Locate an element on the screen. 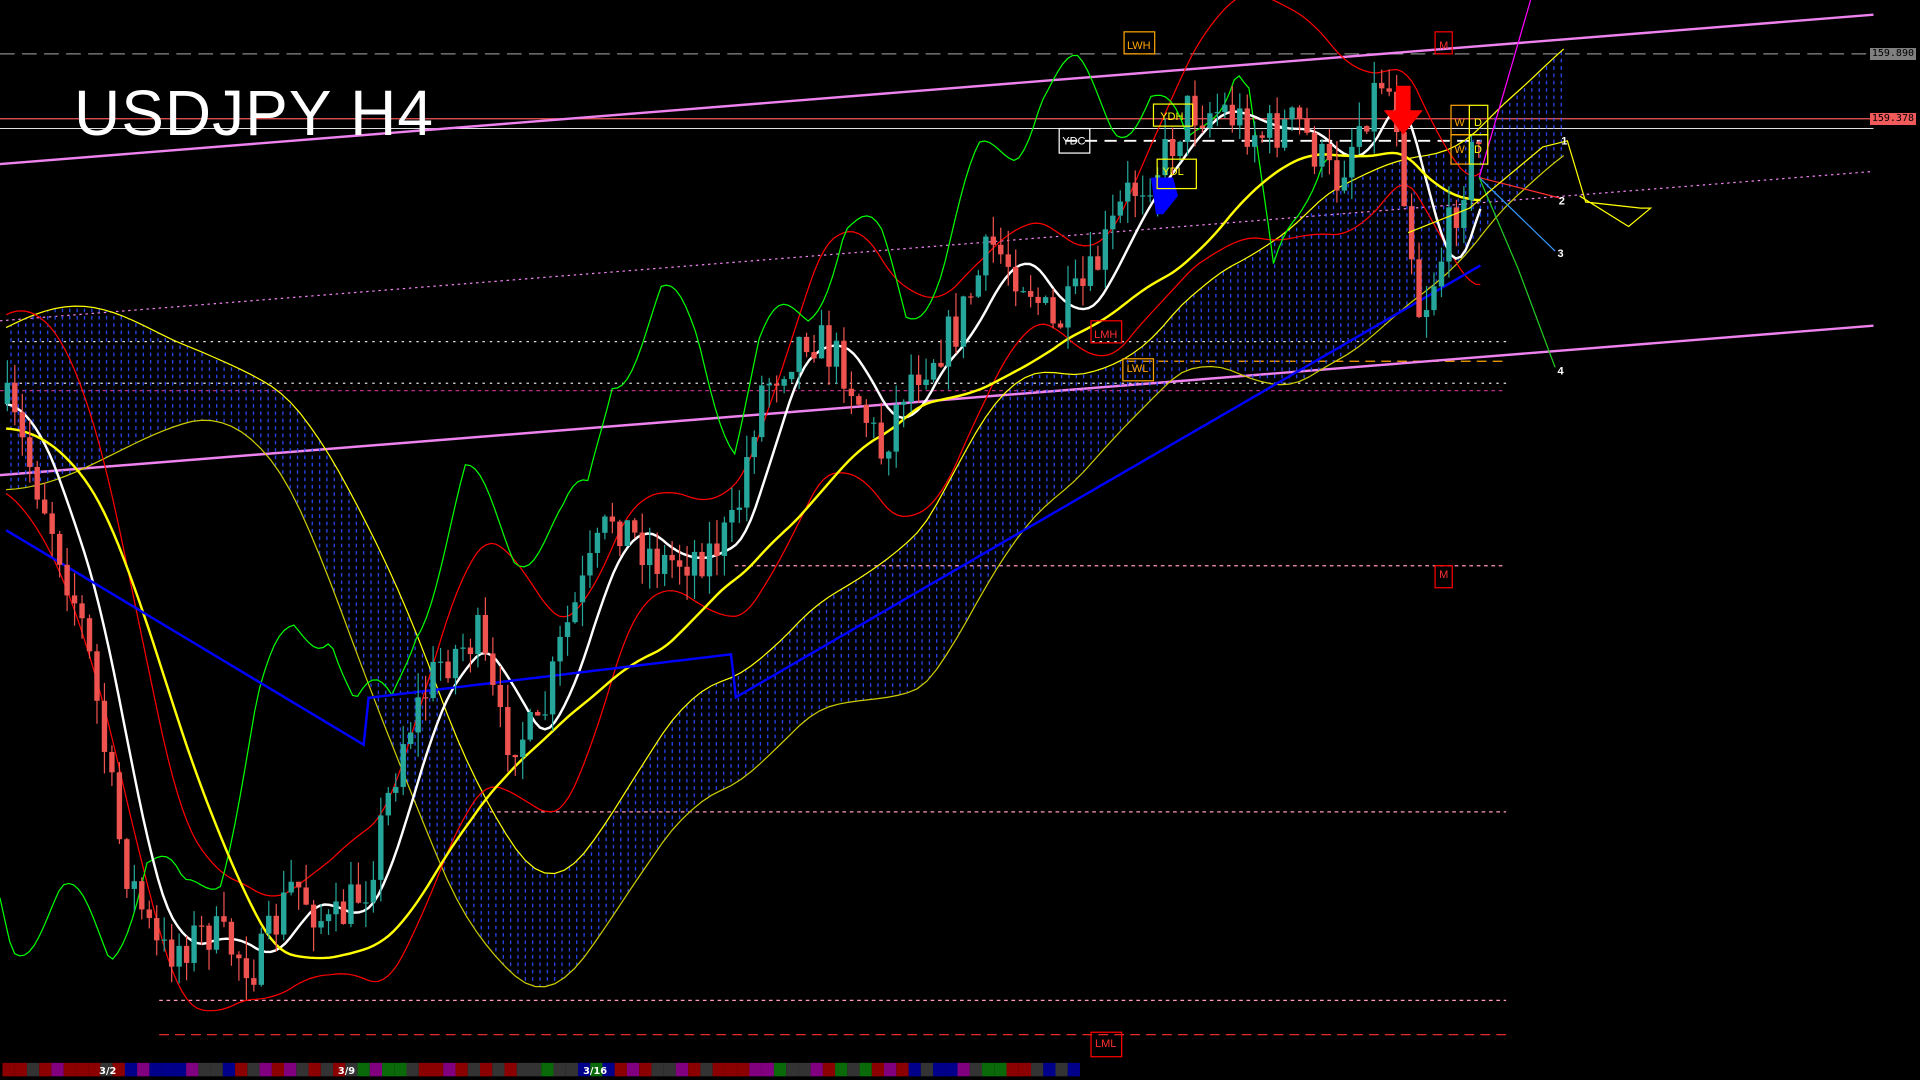 The height and width of the screenshot is (1080, 1920). down-arrow-icon is located at coordinates (1403, 110).